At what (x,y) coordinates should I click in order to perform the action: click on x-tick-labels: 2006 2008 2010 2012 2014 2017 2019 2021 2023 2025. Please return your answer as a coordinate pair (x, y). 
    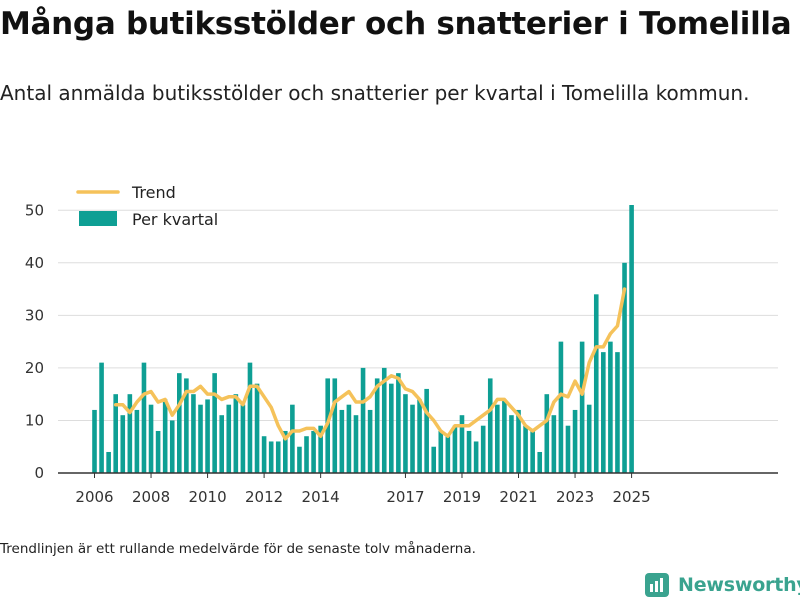
    Looking at the image, I should click on (363, 489).